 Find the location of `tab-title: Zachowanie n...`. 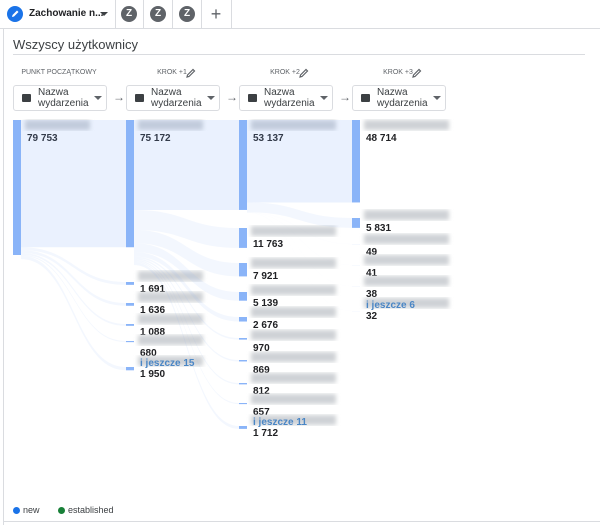

tab-title: Zachowanie n... is located at coordinates (66, 13).